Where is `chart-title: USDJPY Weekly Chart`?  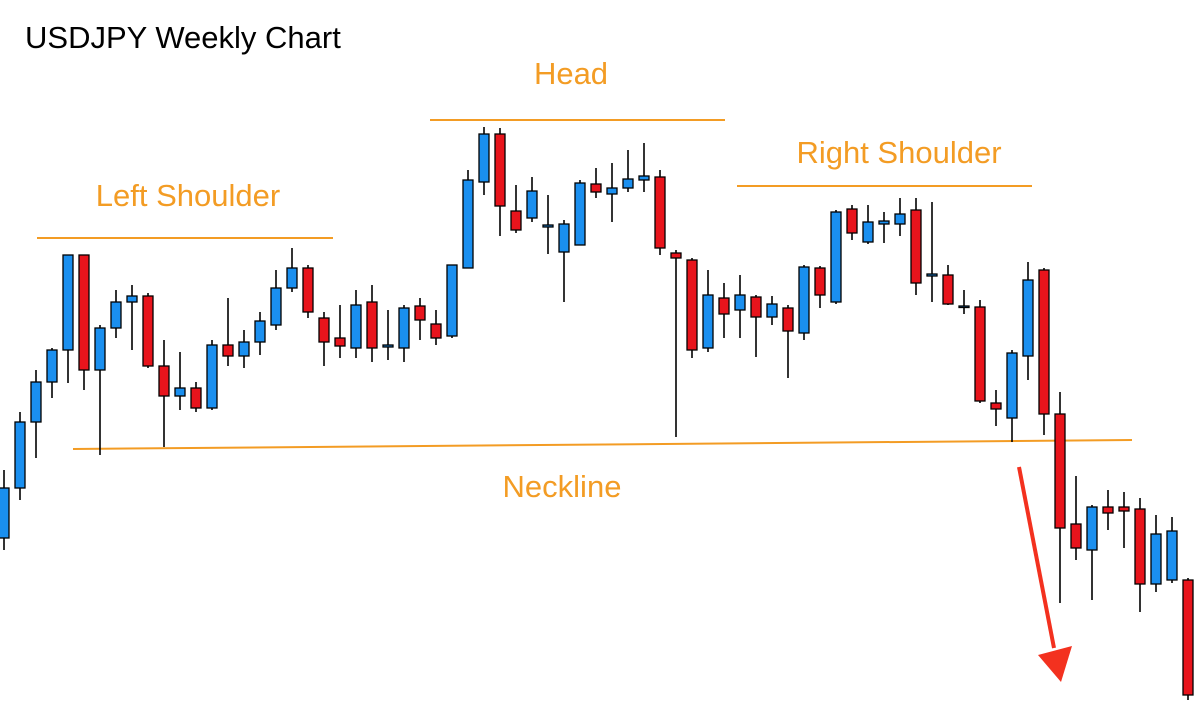
chart-title: USDJPY Weekly Chart is located at coordinates (183, 37).